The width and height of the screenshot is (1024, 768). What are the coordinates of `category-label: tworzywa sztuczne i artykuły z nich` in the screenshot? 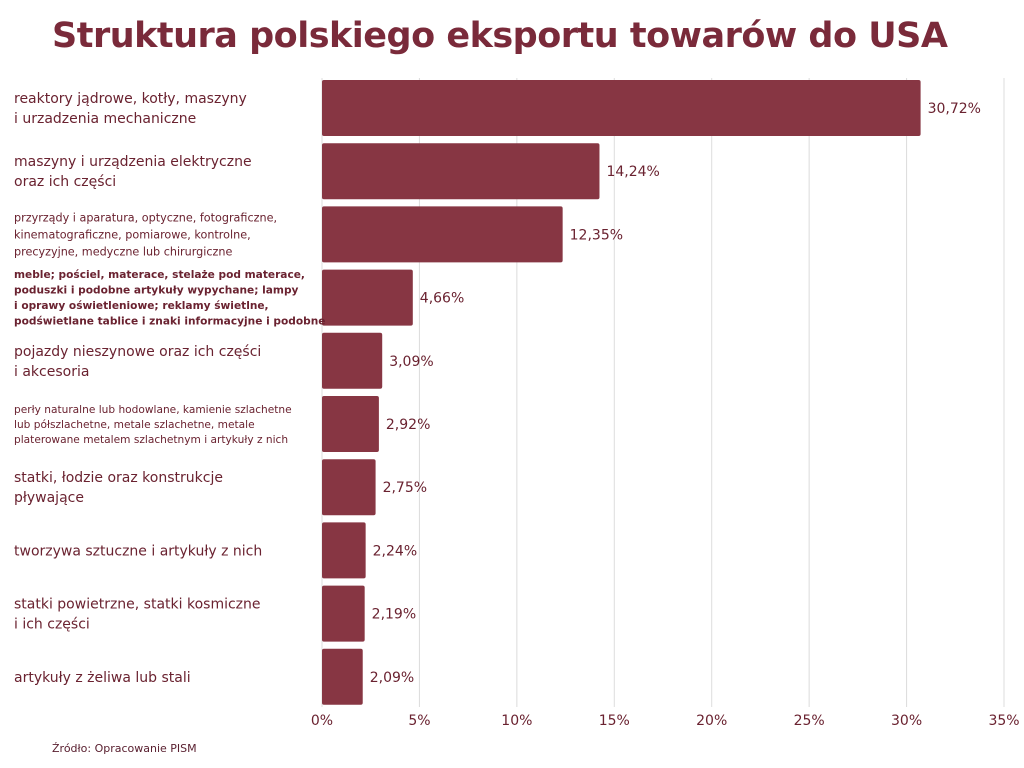 It's located at (138, 551).